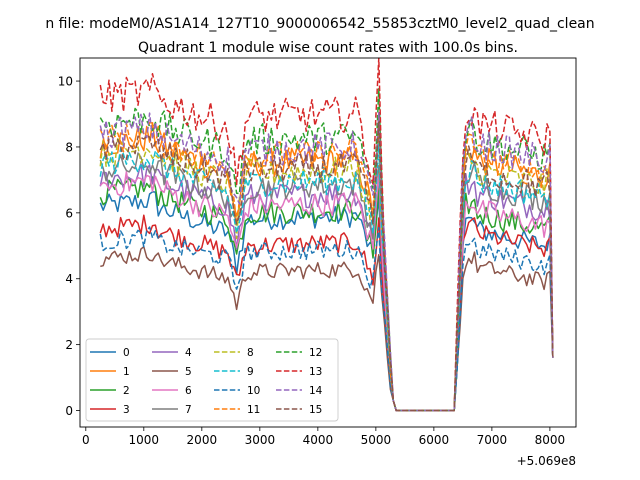 This screenshot has height=480, width=640. Describe the element at coordinates (144, 440) in the screenshot. I see `x-tick-label-1: 1000` at that location.